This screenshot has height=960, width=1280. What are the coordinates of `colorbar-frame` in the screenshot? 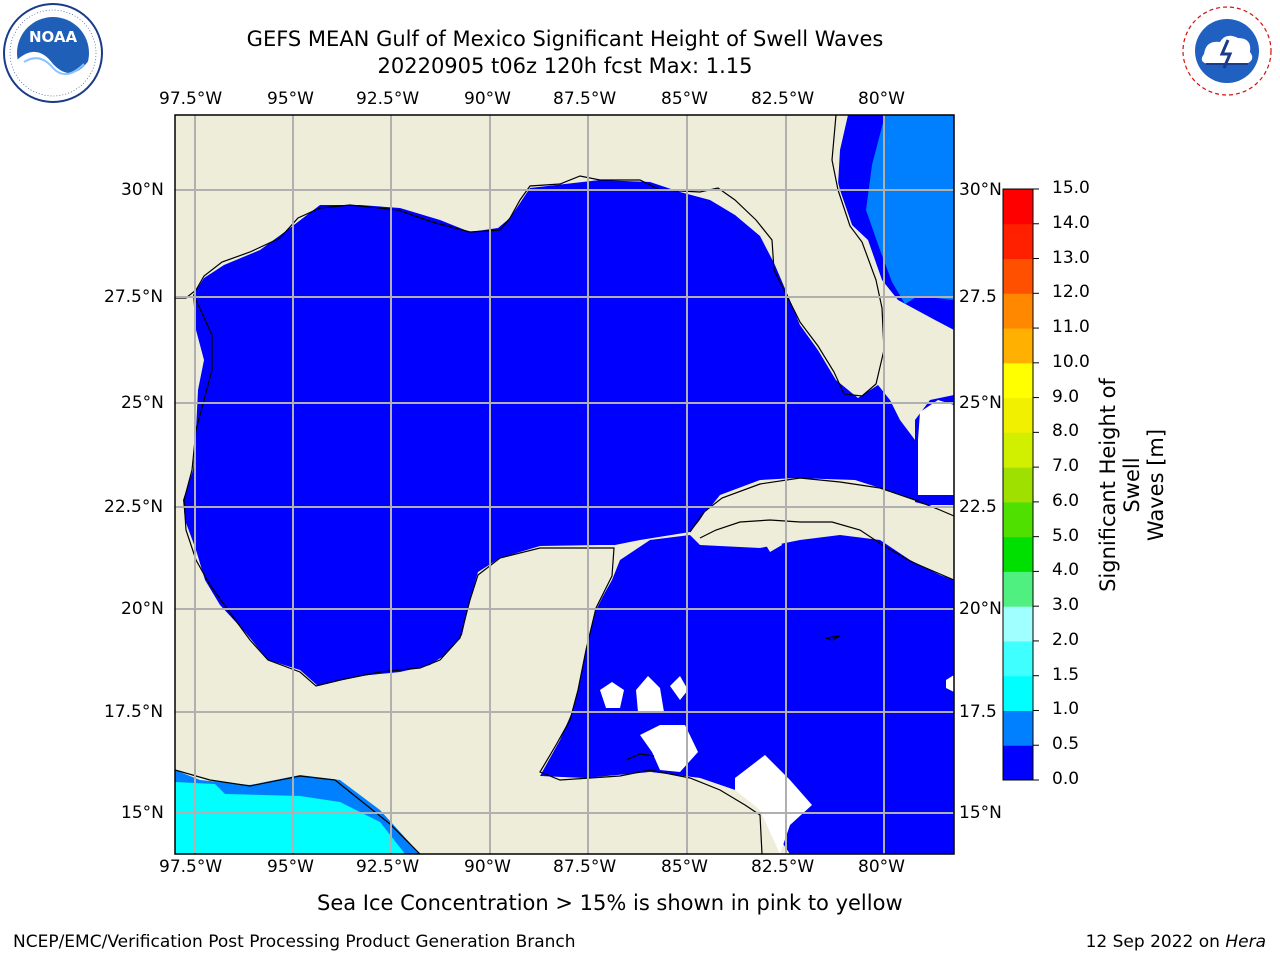 It's located at (1018, 484).